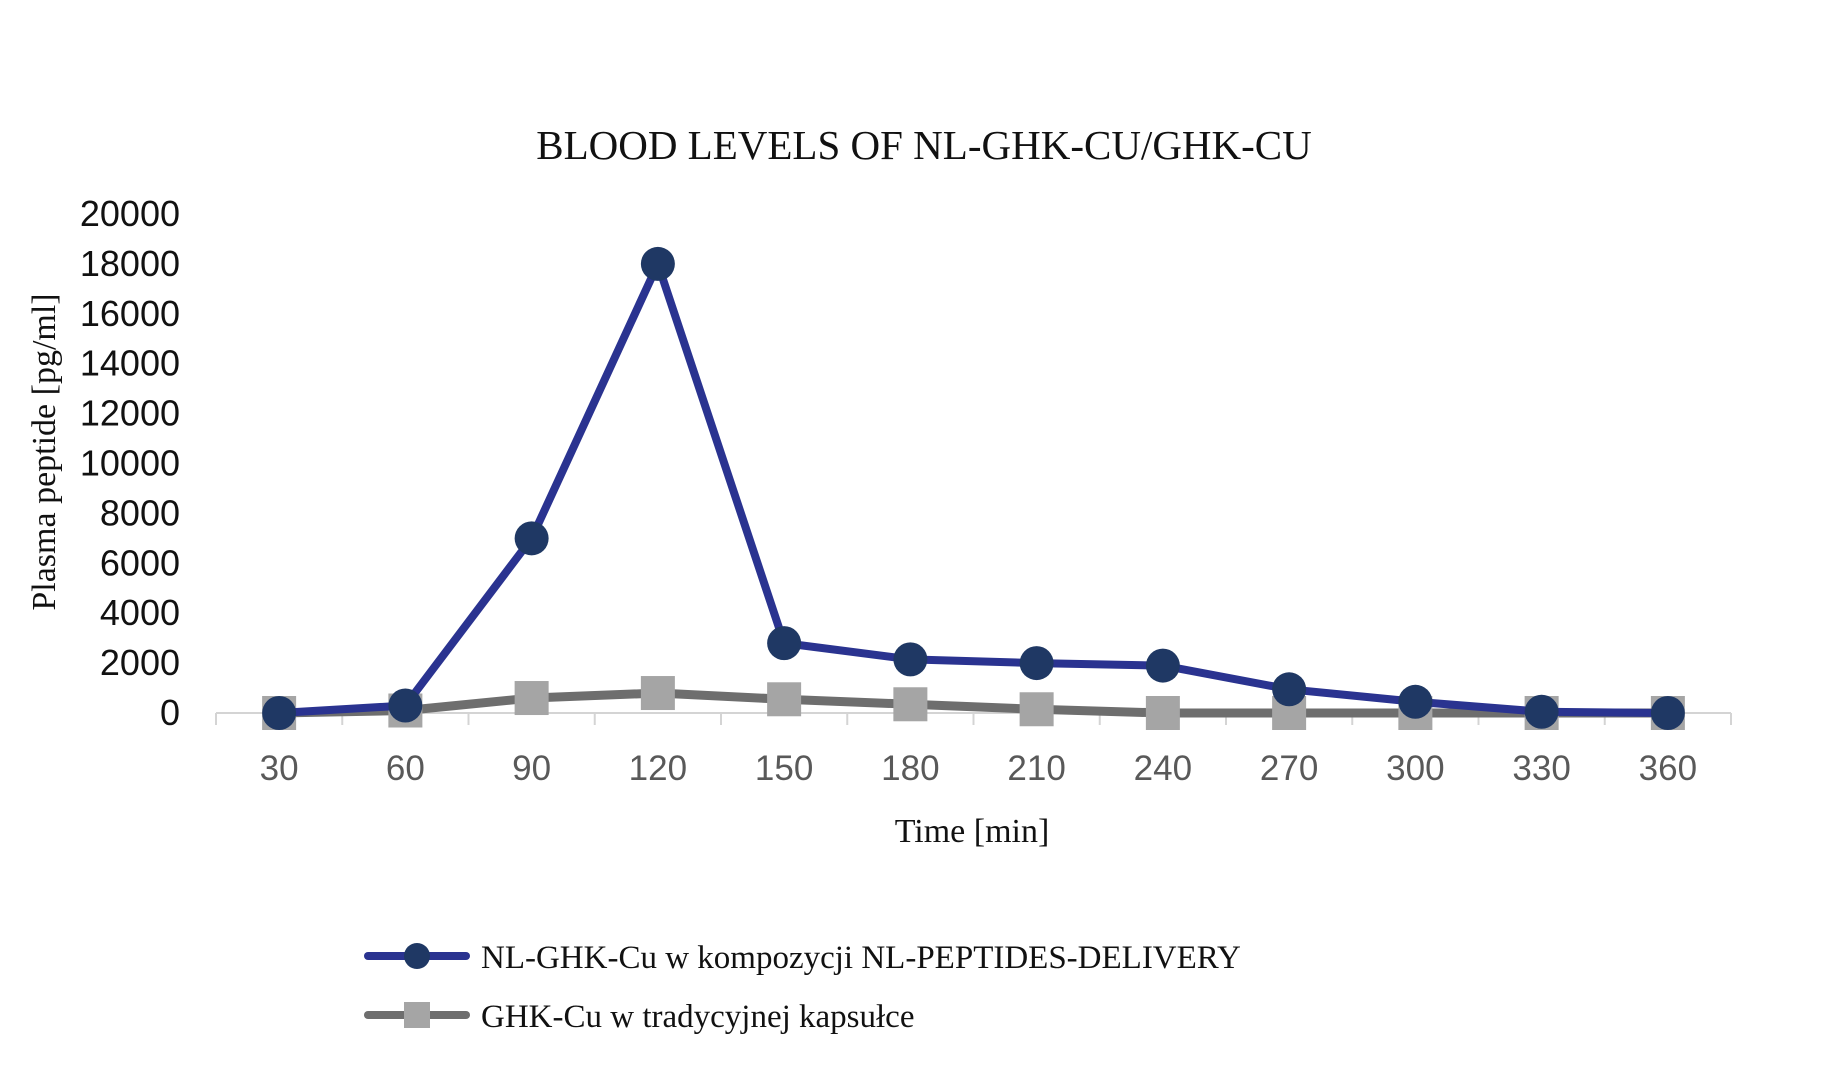 This screenshot has width=1827, height=1088. I want to click on x-tick-label: 120, so click(658, 768).